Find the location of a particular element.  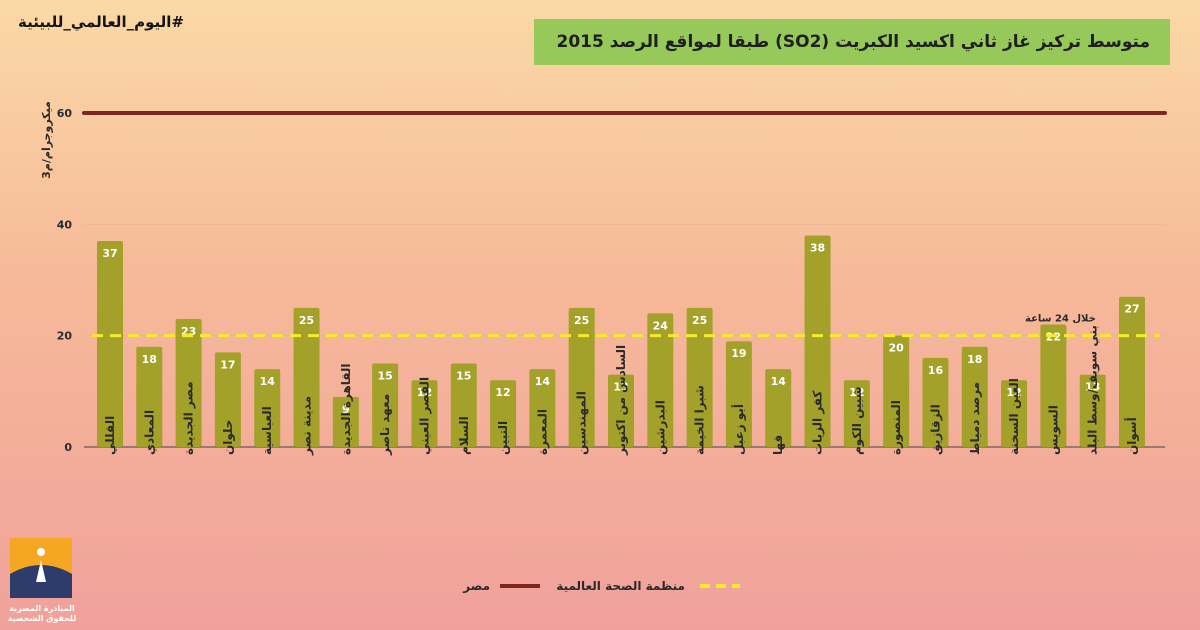

y-tick-label: 0 is located at coordinates (68, 447).